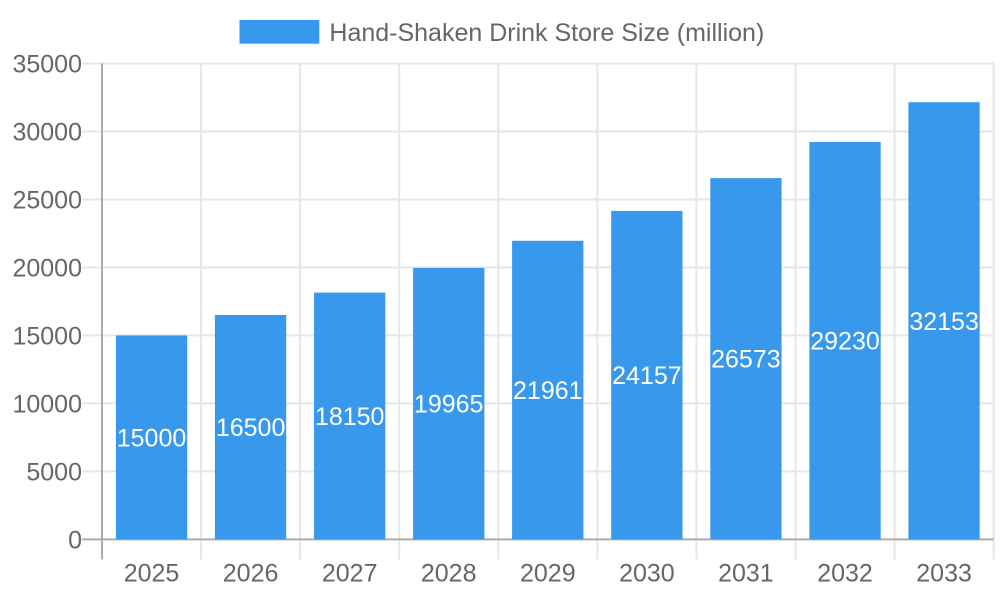 Image resolution: width=1000 pixels, height=600 pixels. I want to click on svg-text: 35000, so click(47, 65).